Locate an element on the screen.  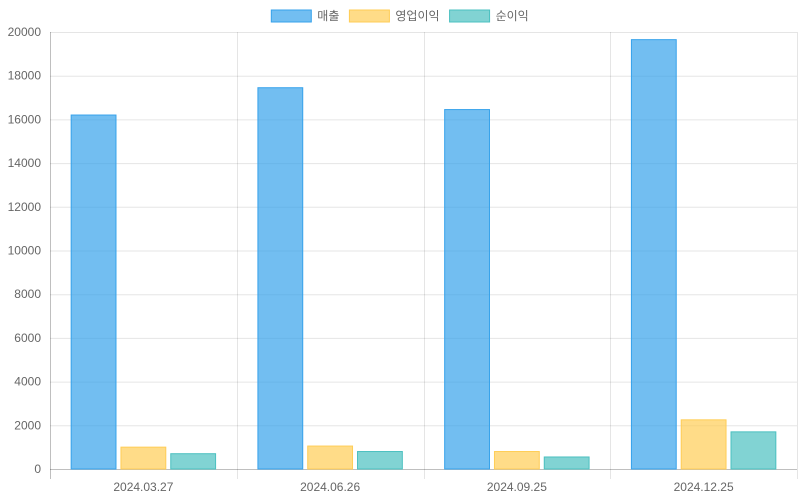
y-tick-label: 6000 is located at coordinates (27, 338).